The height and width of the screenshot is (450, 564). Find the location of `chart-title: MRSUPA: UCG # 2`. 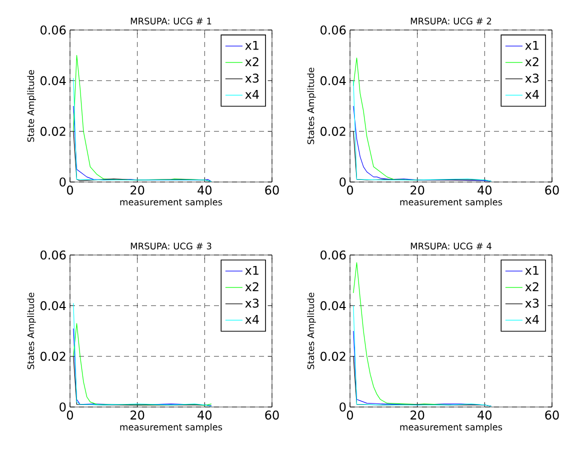

chart-title: MRSUPA: UCG # 2 is located at coordinates (451, 21).